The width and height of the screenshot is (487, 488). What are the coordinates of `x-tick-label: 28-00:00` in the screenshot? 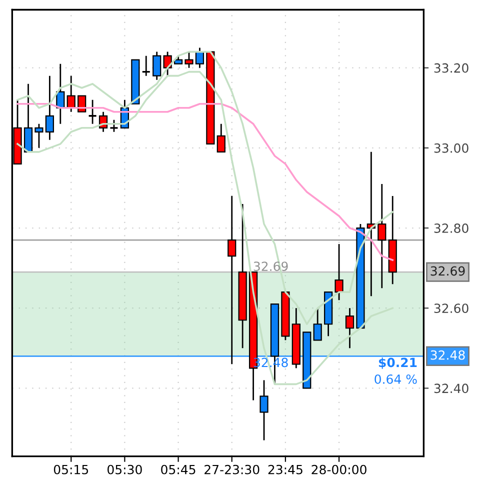 It's located at (339, 469).